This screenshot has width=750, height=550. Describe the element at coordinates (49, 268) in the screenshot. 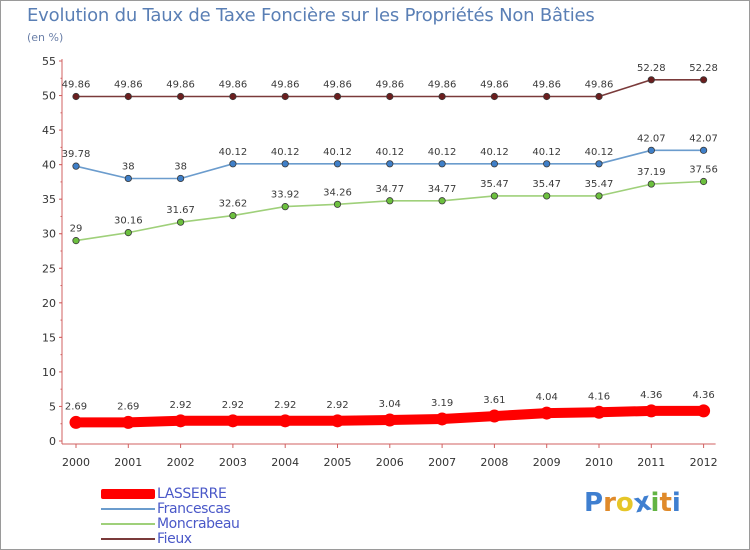

I see `y-tick-label: 25` at that location.